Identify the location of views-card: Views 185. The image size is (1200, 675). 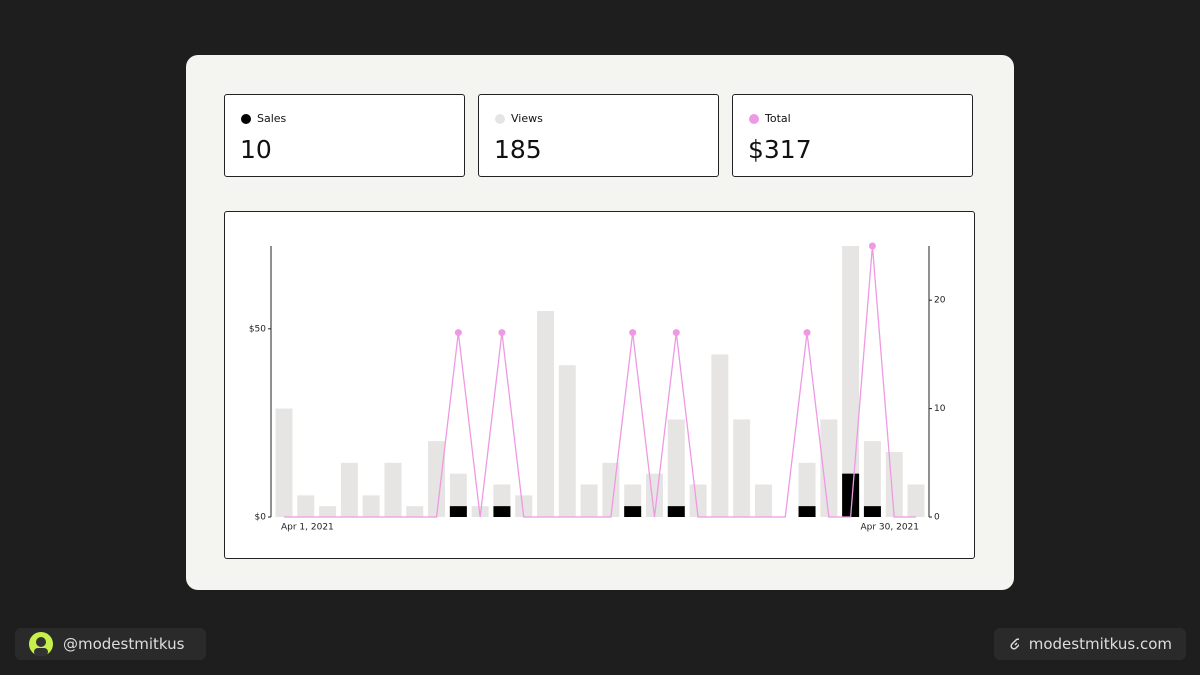
(598, 135).